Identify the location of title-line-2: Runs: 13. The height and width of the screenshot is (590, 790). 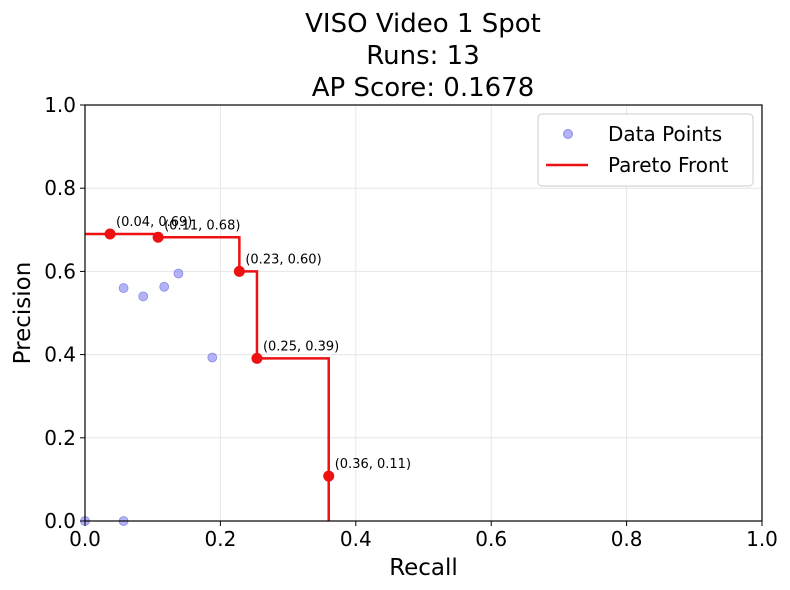
(423, 56).